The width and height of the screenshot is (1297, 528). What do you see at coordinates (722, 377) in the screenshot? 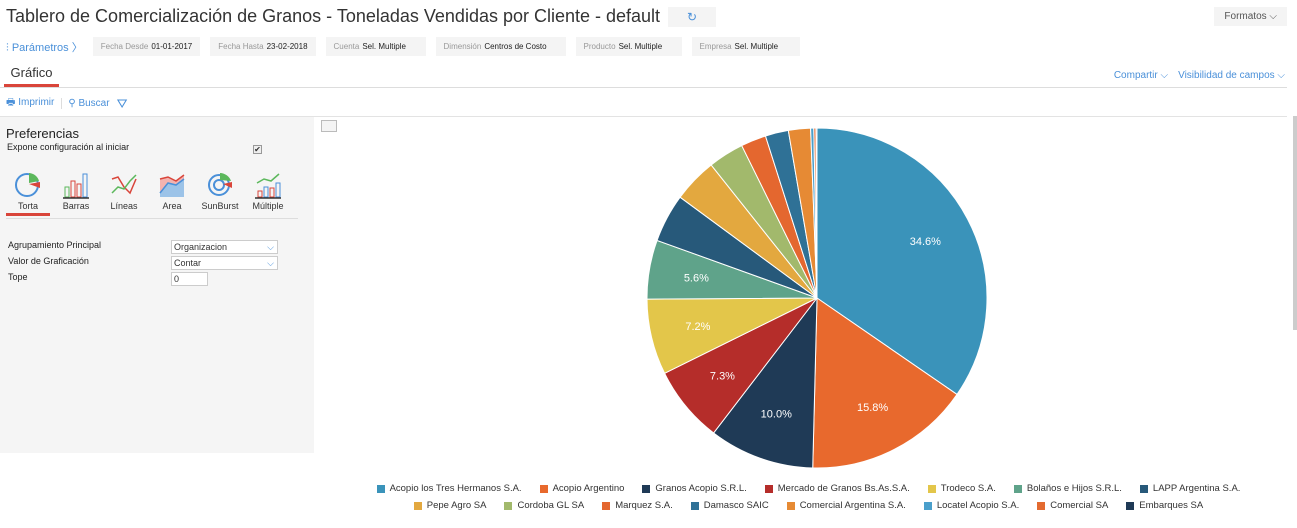
I see `data-label: 7.3%` at bounding box center [722, 377].